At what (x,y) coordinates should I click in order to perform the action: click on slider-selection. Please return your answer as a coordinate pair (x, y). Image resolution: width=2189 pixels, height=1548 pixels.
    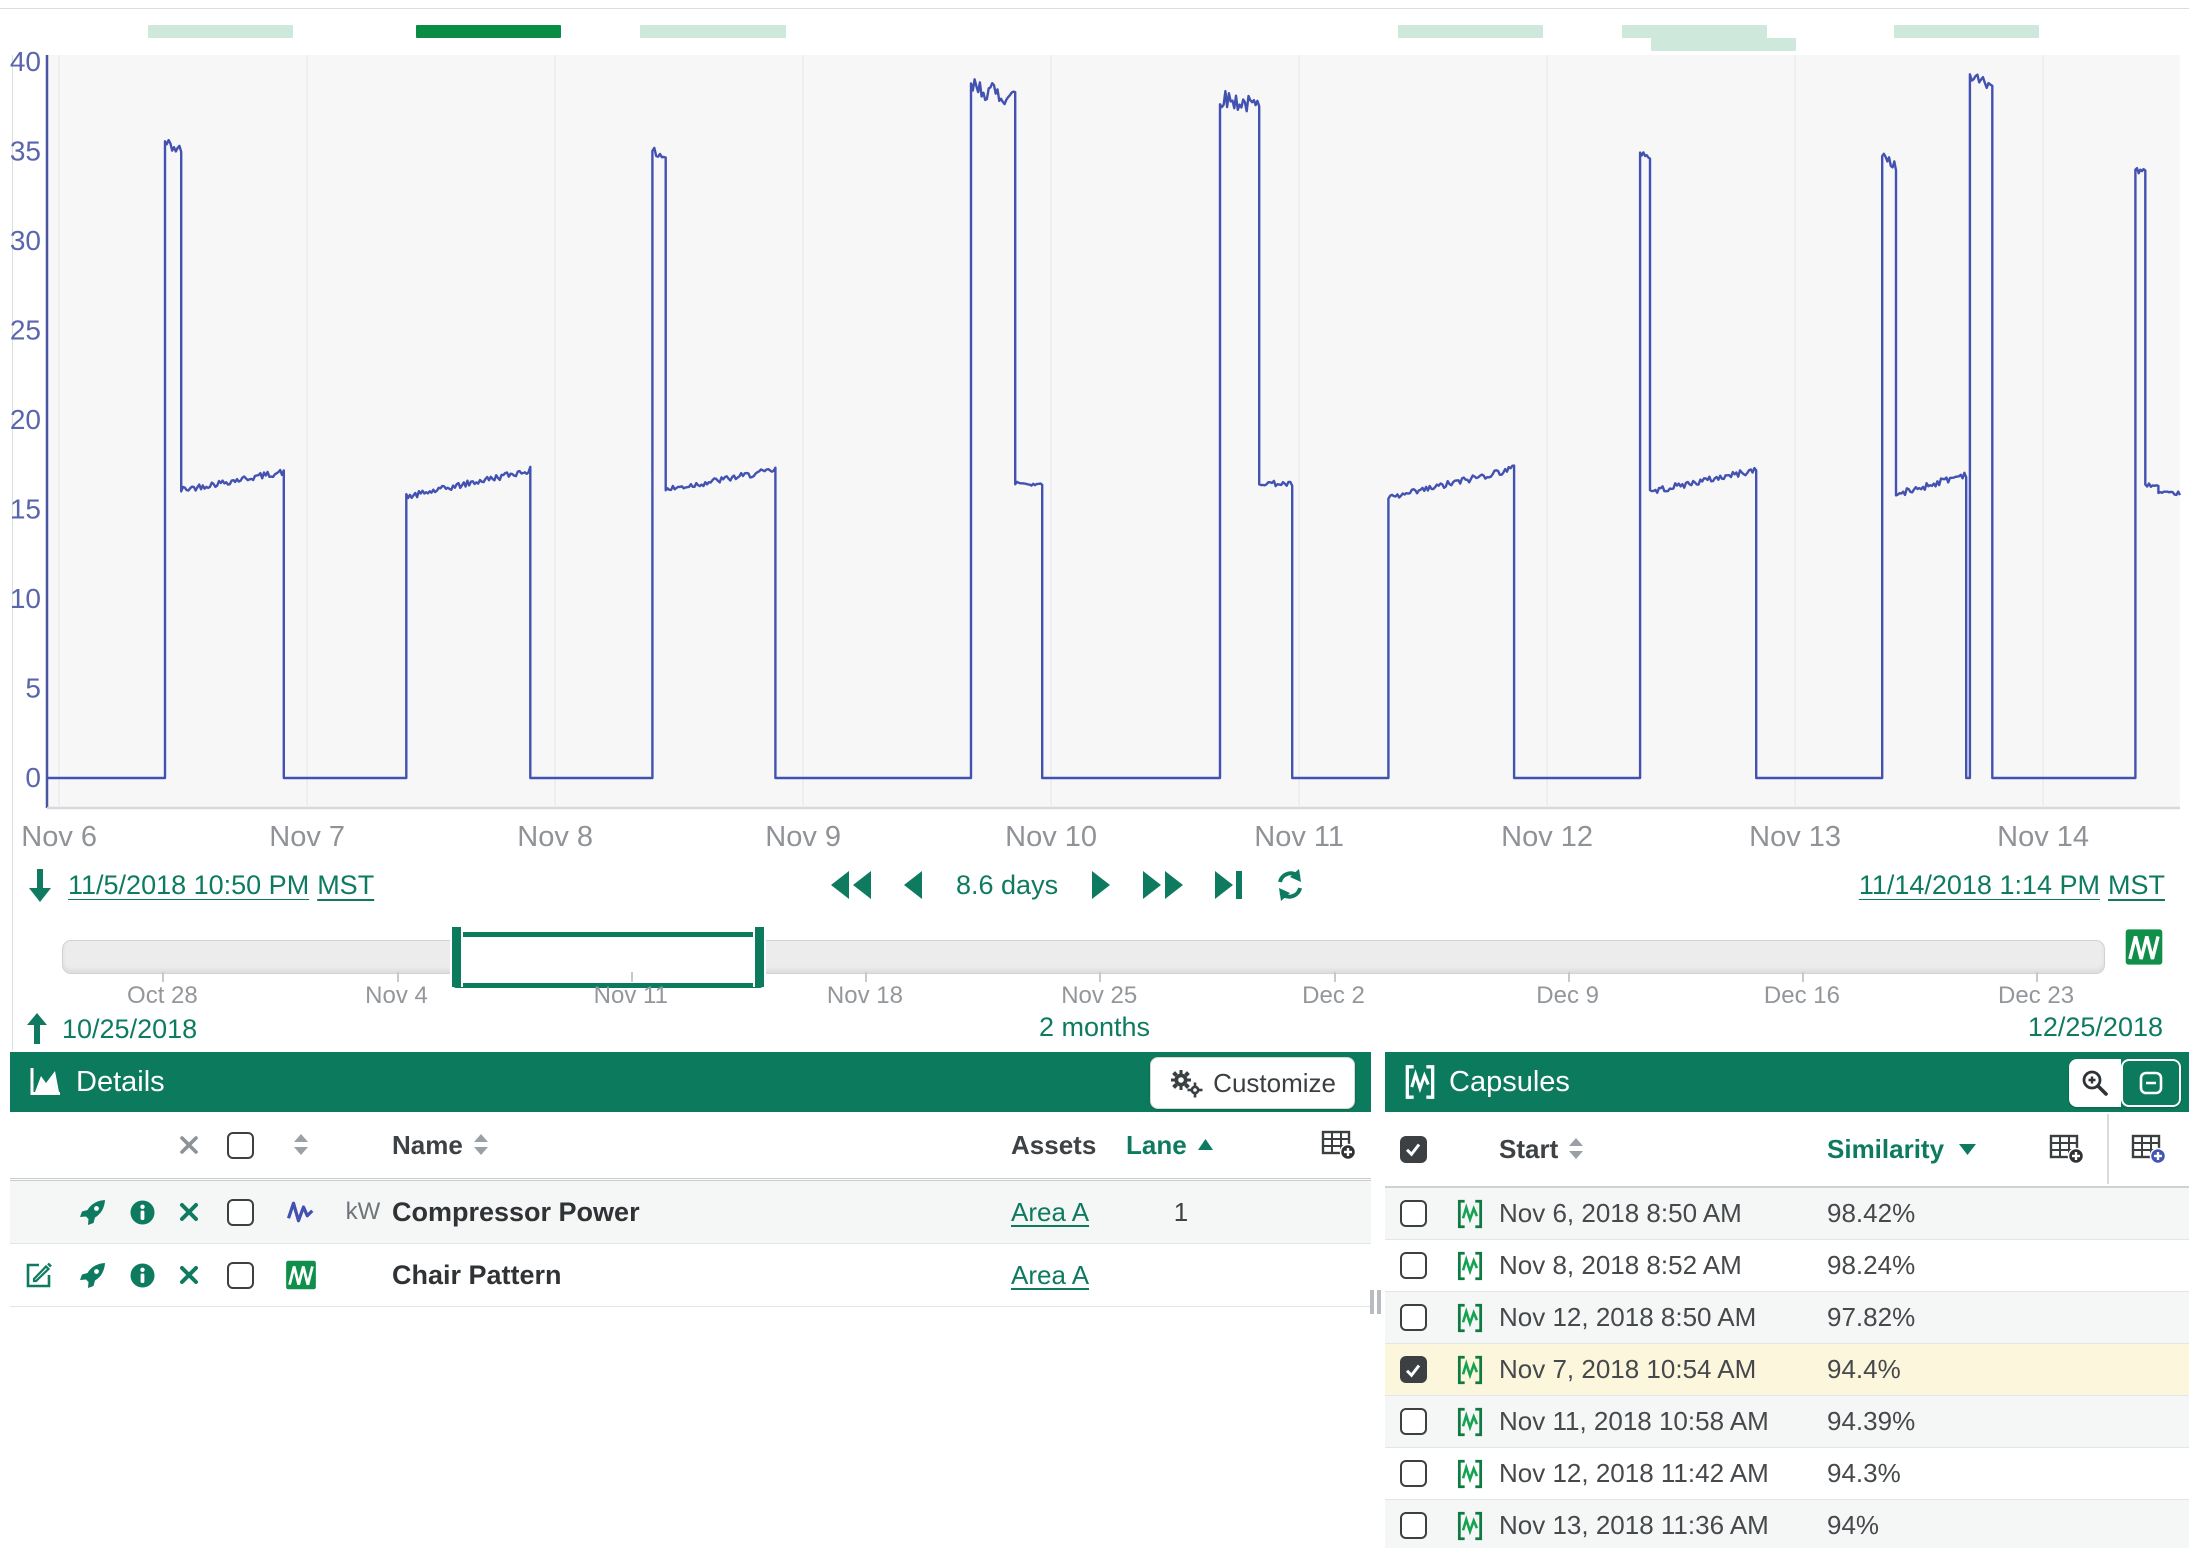
    Looking at the image, I should click on (607, 957).